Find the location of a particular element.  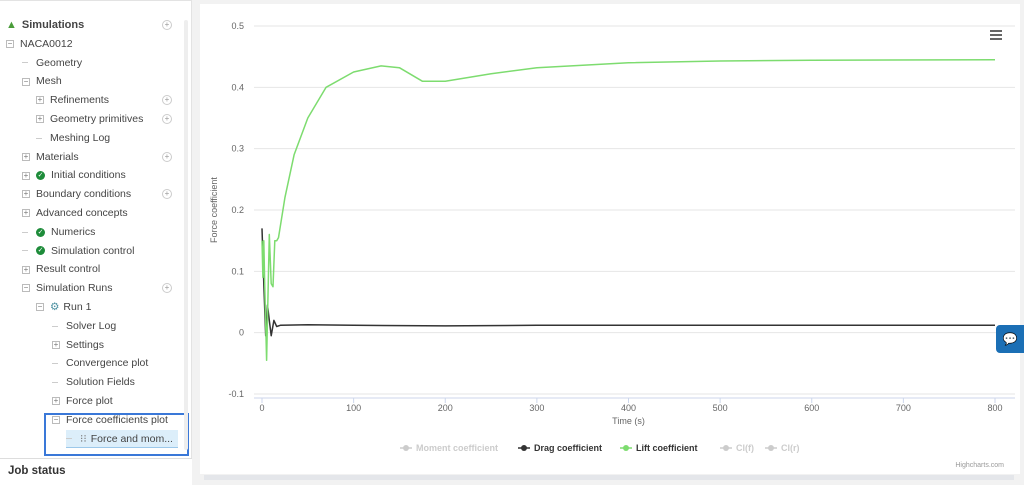

tree-item-label: Force coefficients plot is located at coordinates (117, 419).